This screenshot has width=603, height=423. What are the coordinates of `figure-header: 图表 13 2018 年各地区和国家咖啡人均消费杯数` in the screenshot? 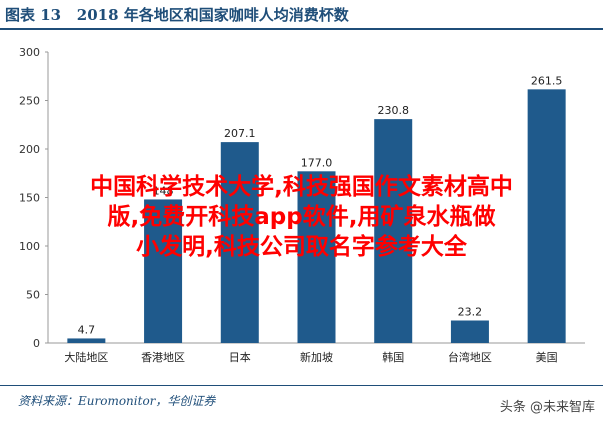 It's located at (301, 16).